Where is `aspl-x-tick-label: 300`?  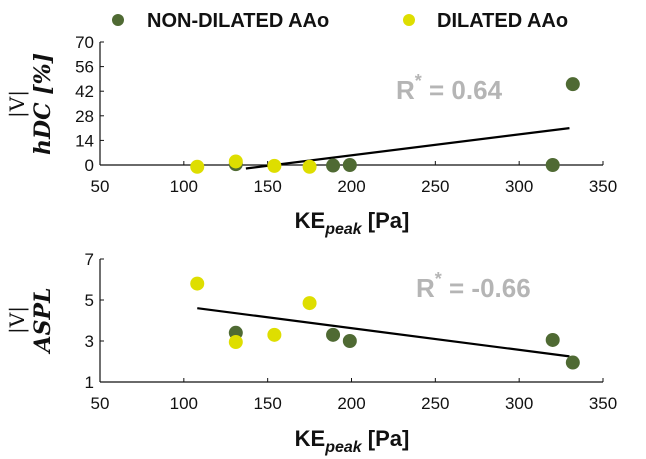
aspl-x-tick-label: 300 is located at coordinates (519, 403).